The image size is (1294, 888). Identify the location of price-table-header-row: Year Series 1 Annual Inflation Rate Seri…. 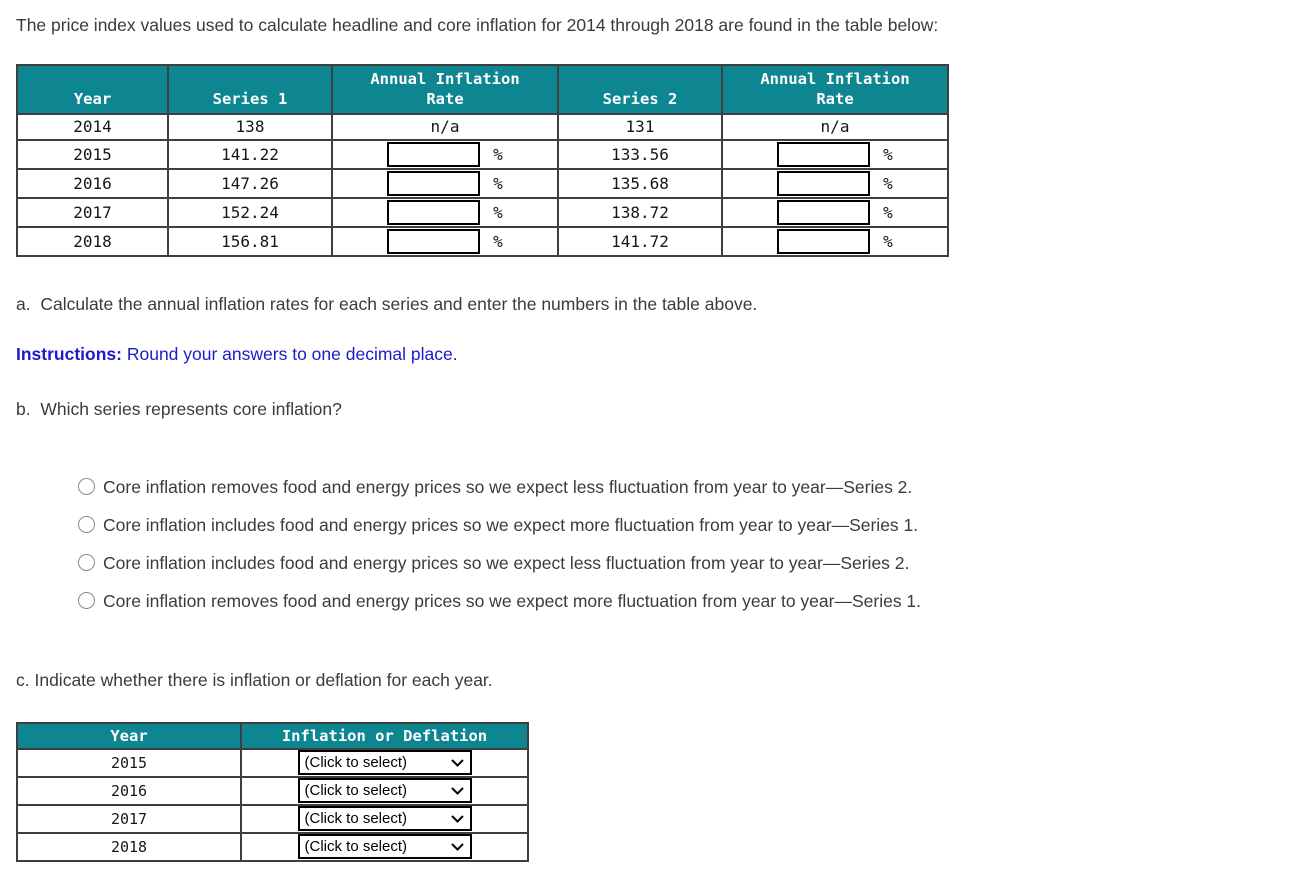
(482, 89).